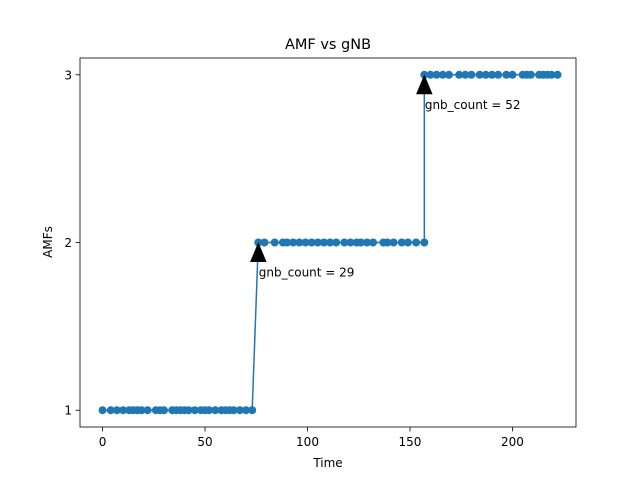 The image size is (640, 480). I want to click on y-tick-label: 2, so click(68, 243).